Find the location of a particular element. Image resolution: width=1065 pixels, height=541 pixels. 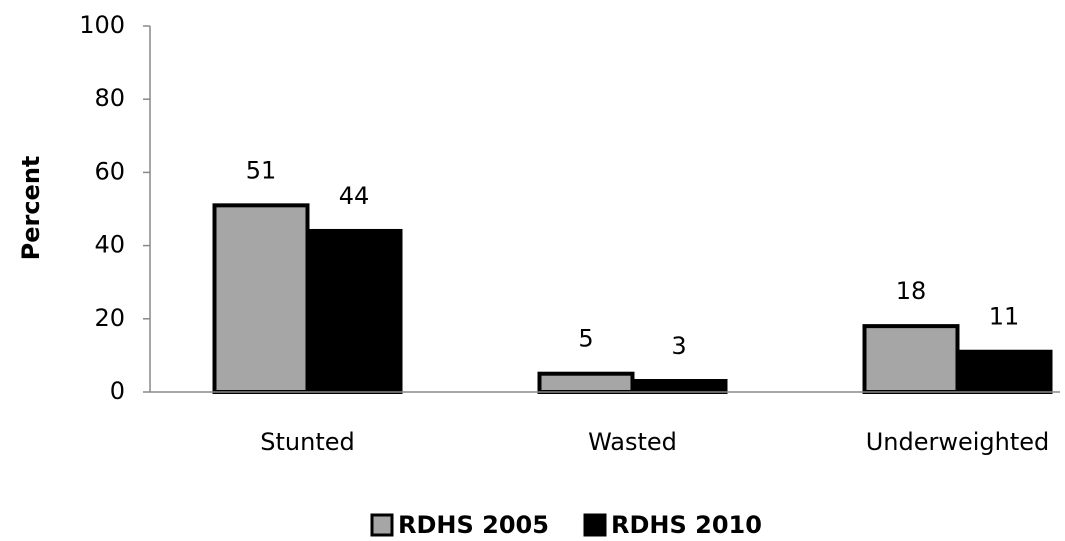

y-tick-label: 60 is located at coordinates (109, 171).